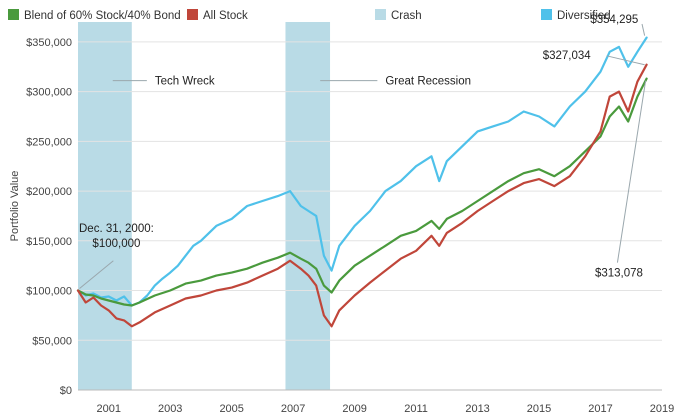  I want to click on annotation-label-start-value: Dec. 31, 2000:, so click(116, 229).